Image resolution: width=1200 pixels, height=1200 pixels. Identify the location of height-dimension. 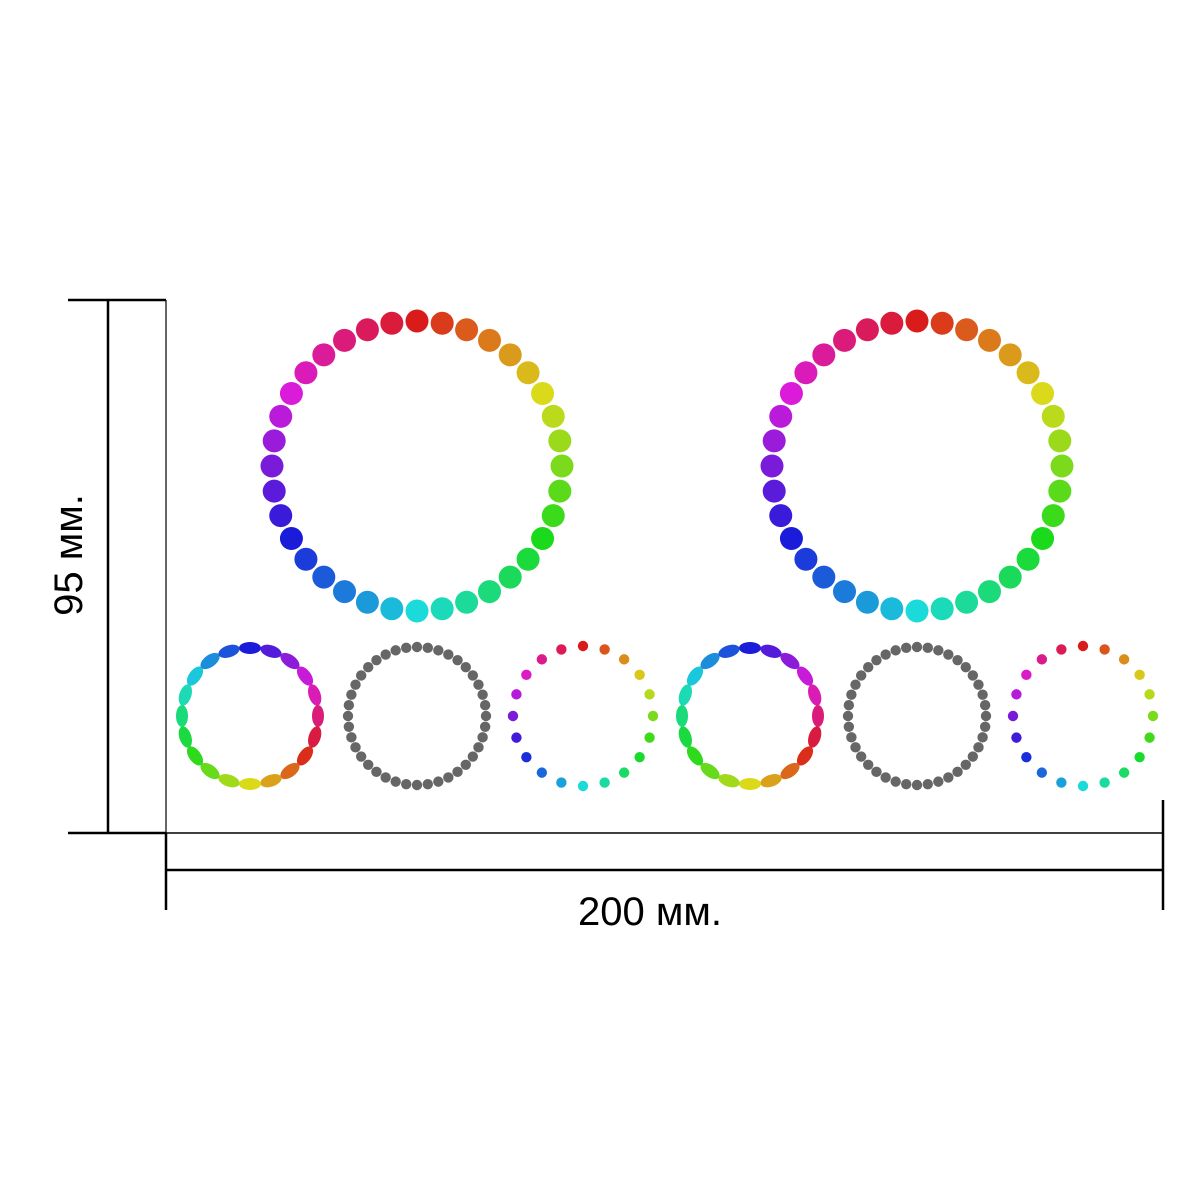
(117, 566).